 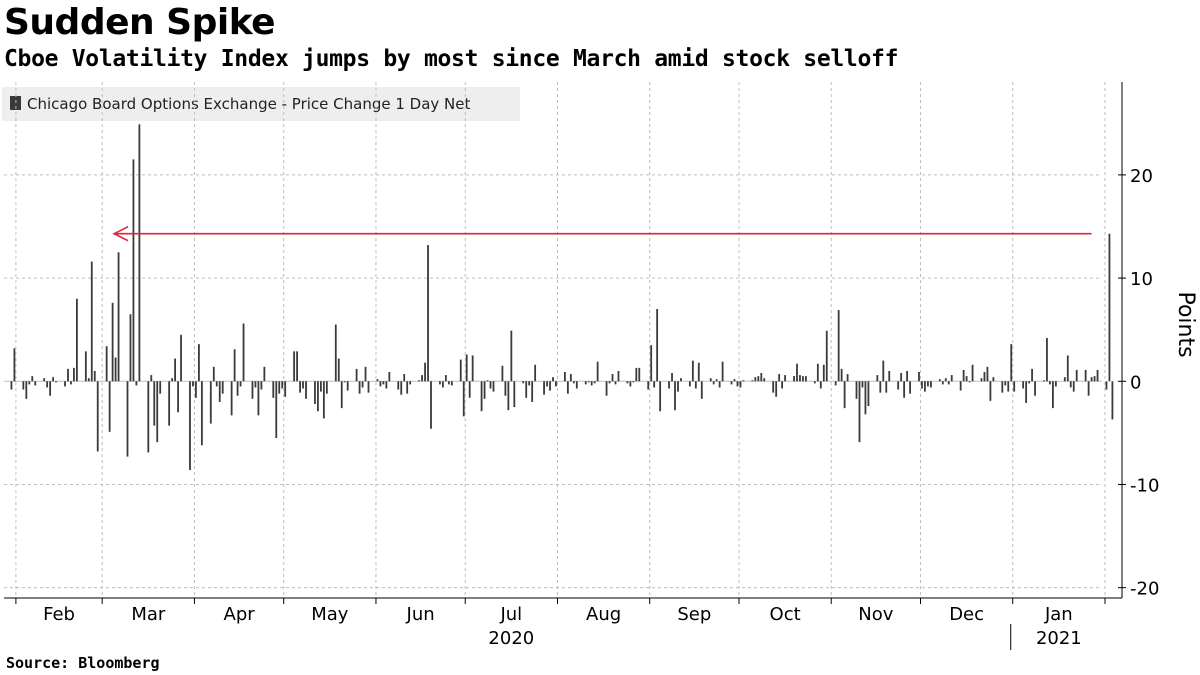 What do you see at coordinates (603, 614) in the screenshot?
I see `x-tick-label: Aug` at bounding box center [603, 614].